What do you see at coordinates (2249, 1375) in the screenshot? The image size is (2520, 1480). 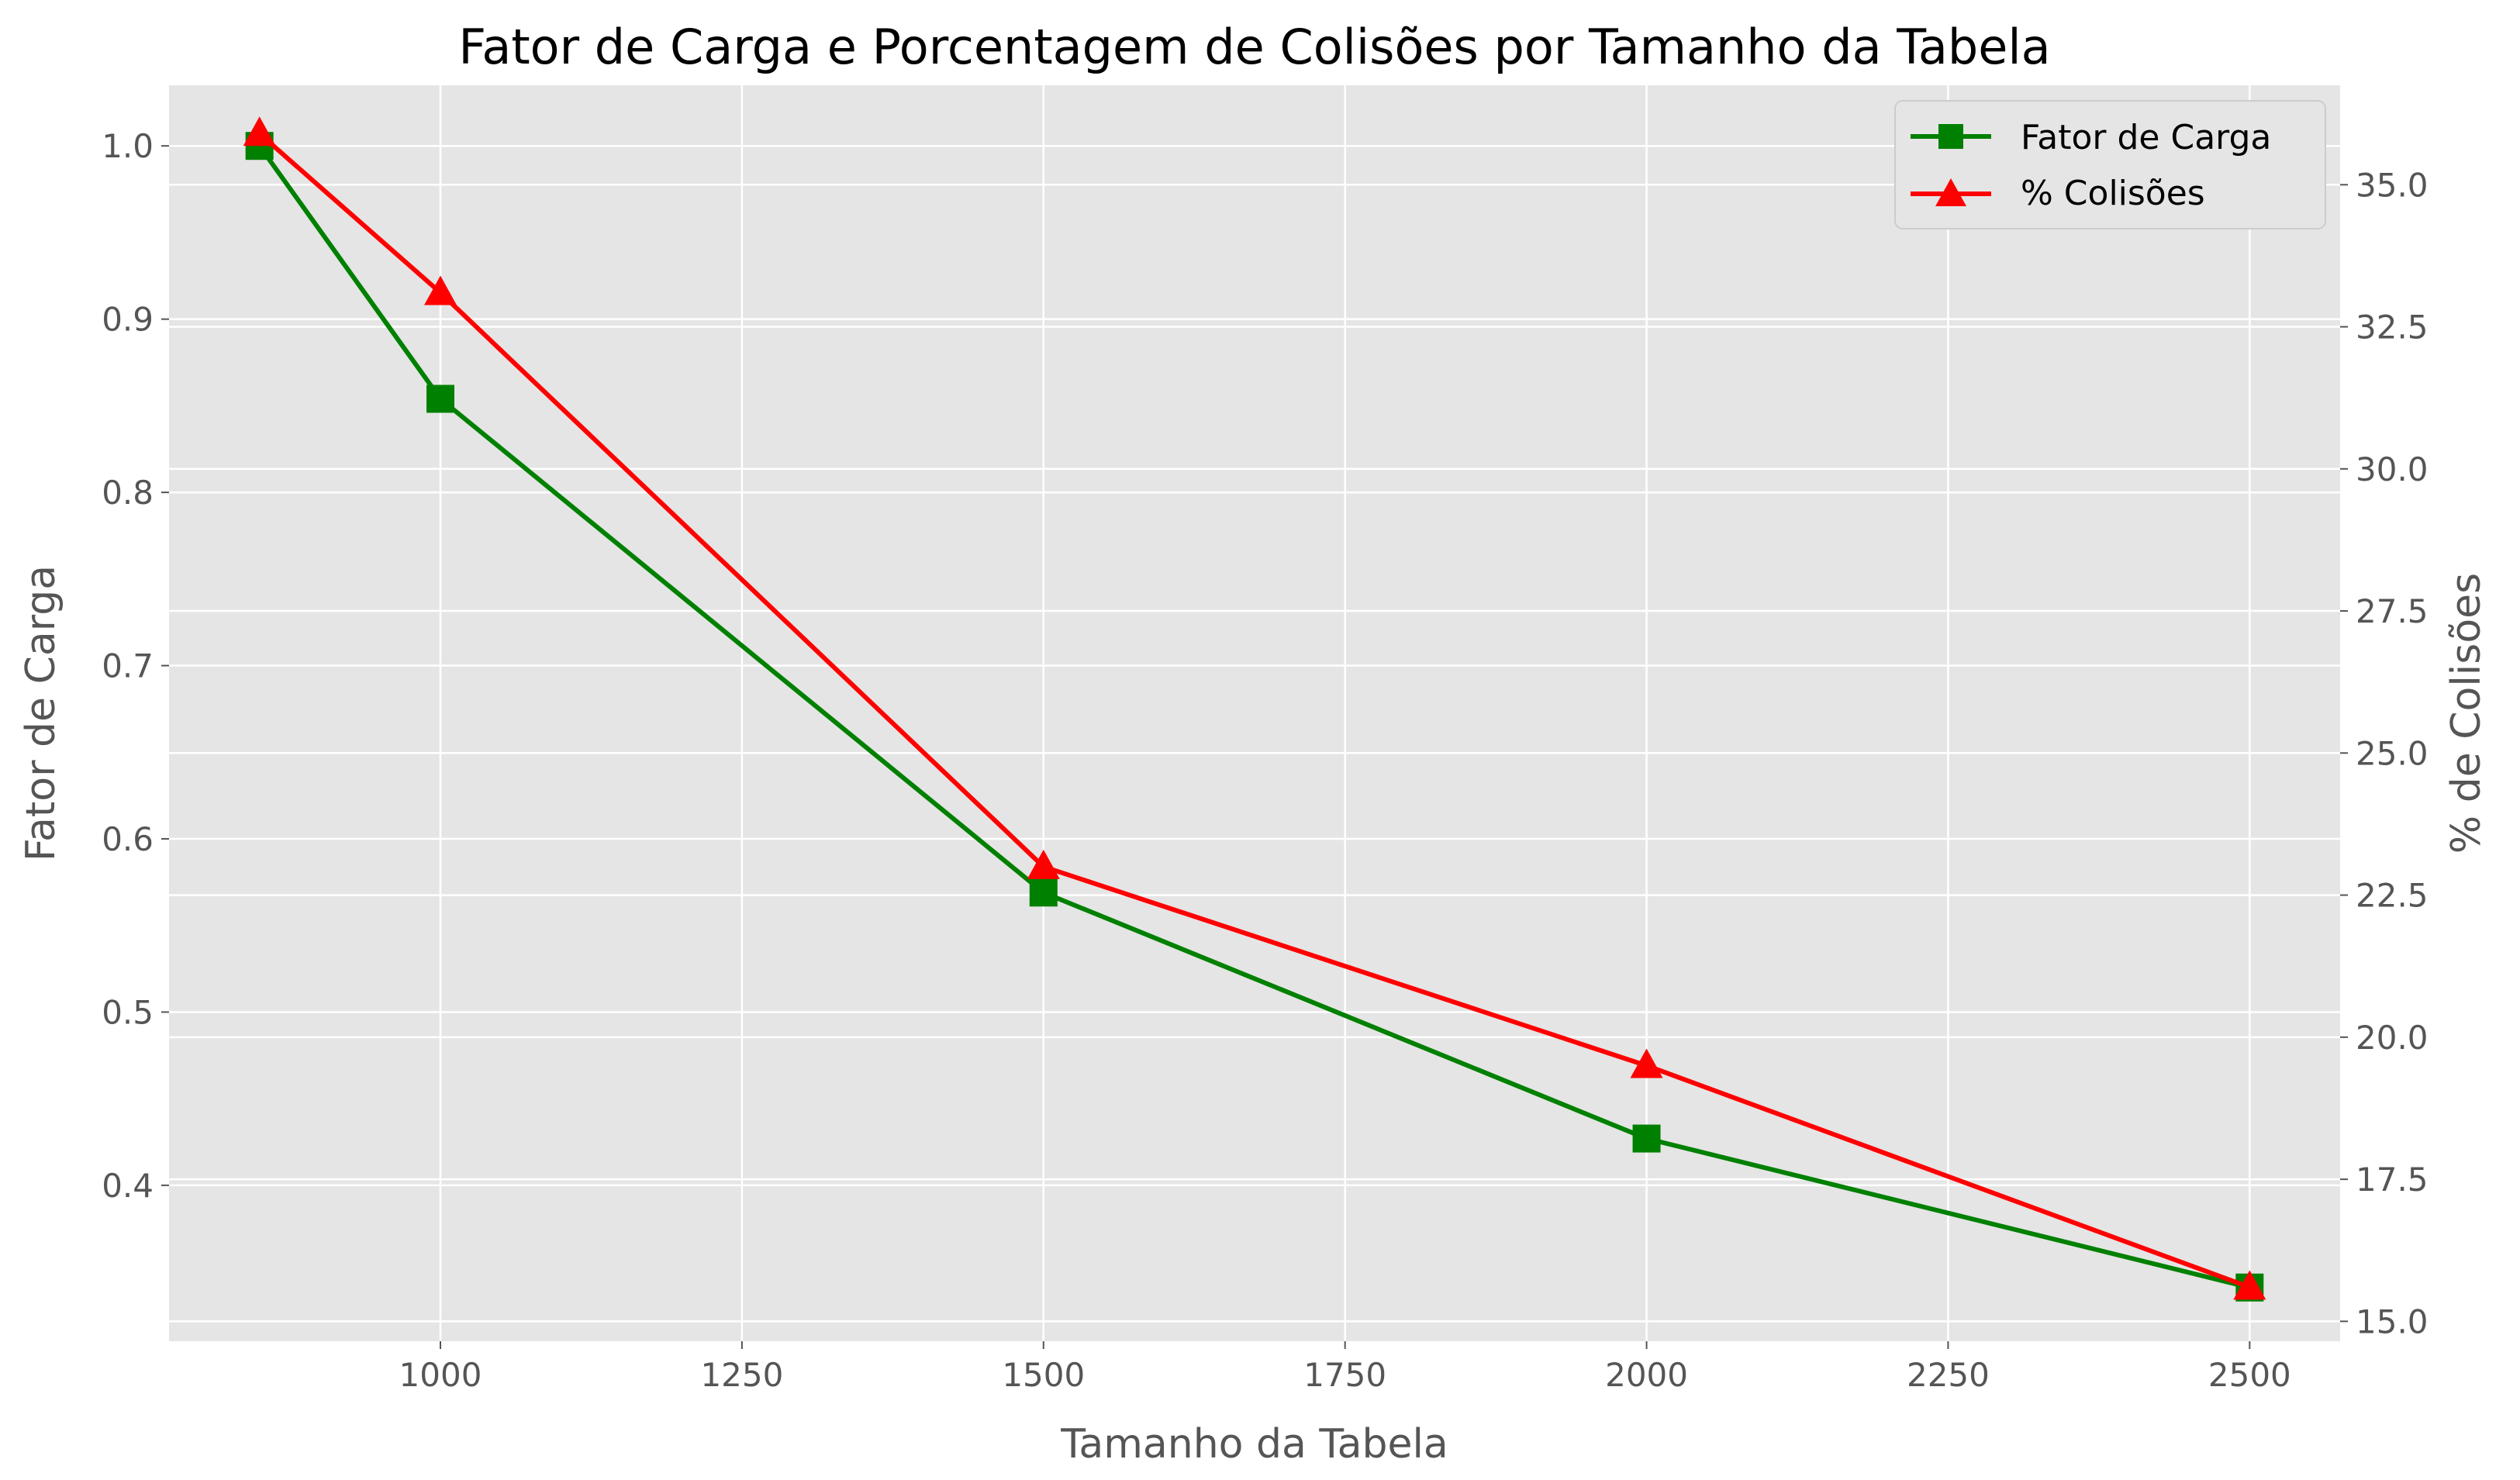 I see `x-tick-label: 2500` at bounding box center [2249, 1375].